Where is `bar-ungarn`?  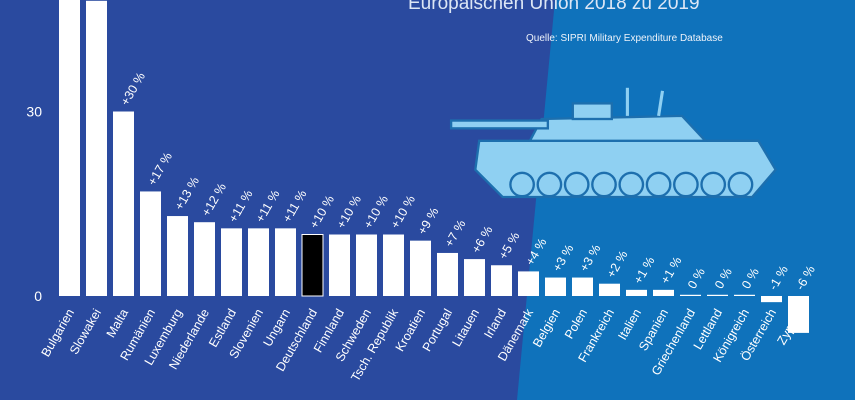
bar-ungarn is located at coordinates (285, 262).